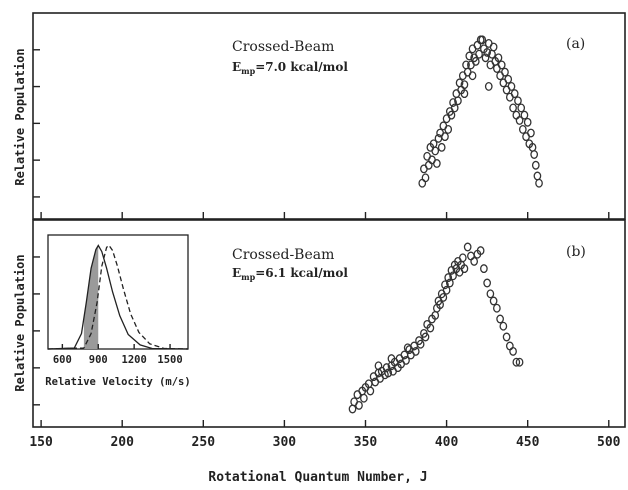 This screenshot has width=628, height=490. I want to click on x-tick-label: 150, so click(41, 442).